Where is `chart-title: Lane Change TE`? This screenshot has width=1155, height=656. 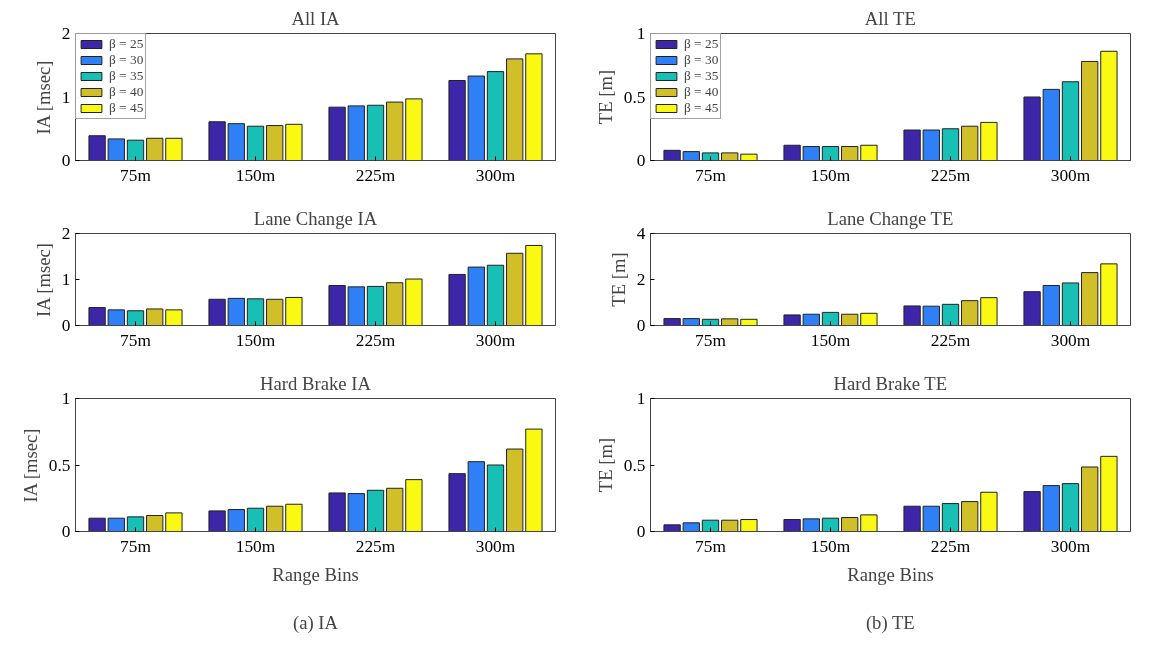
chart-title: Lane Change TE is located at coordinates (890, 218).